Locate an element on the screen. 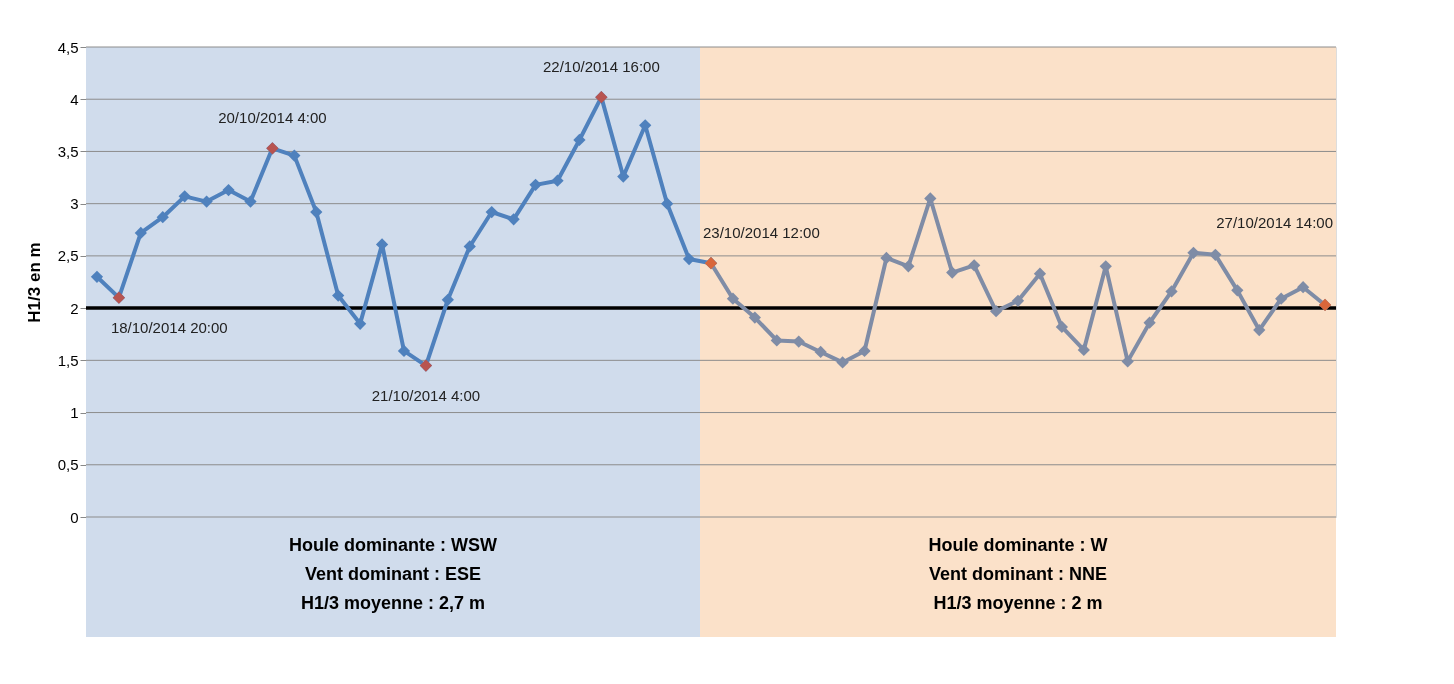 This screenshot has height=684, width=1454. y-axis-title: H1/3 en m is located at coordinates (34, 282).